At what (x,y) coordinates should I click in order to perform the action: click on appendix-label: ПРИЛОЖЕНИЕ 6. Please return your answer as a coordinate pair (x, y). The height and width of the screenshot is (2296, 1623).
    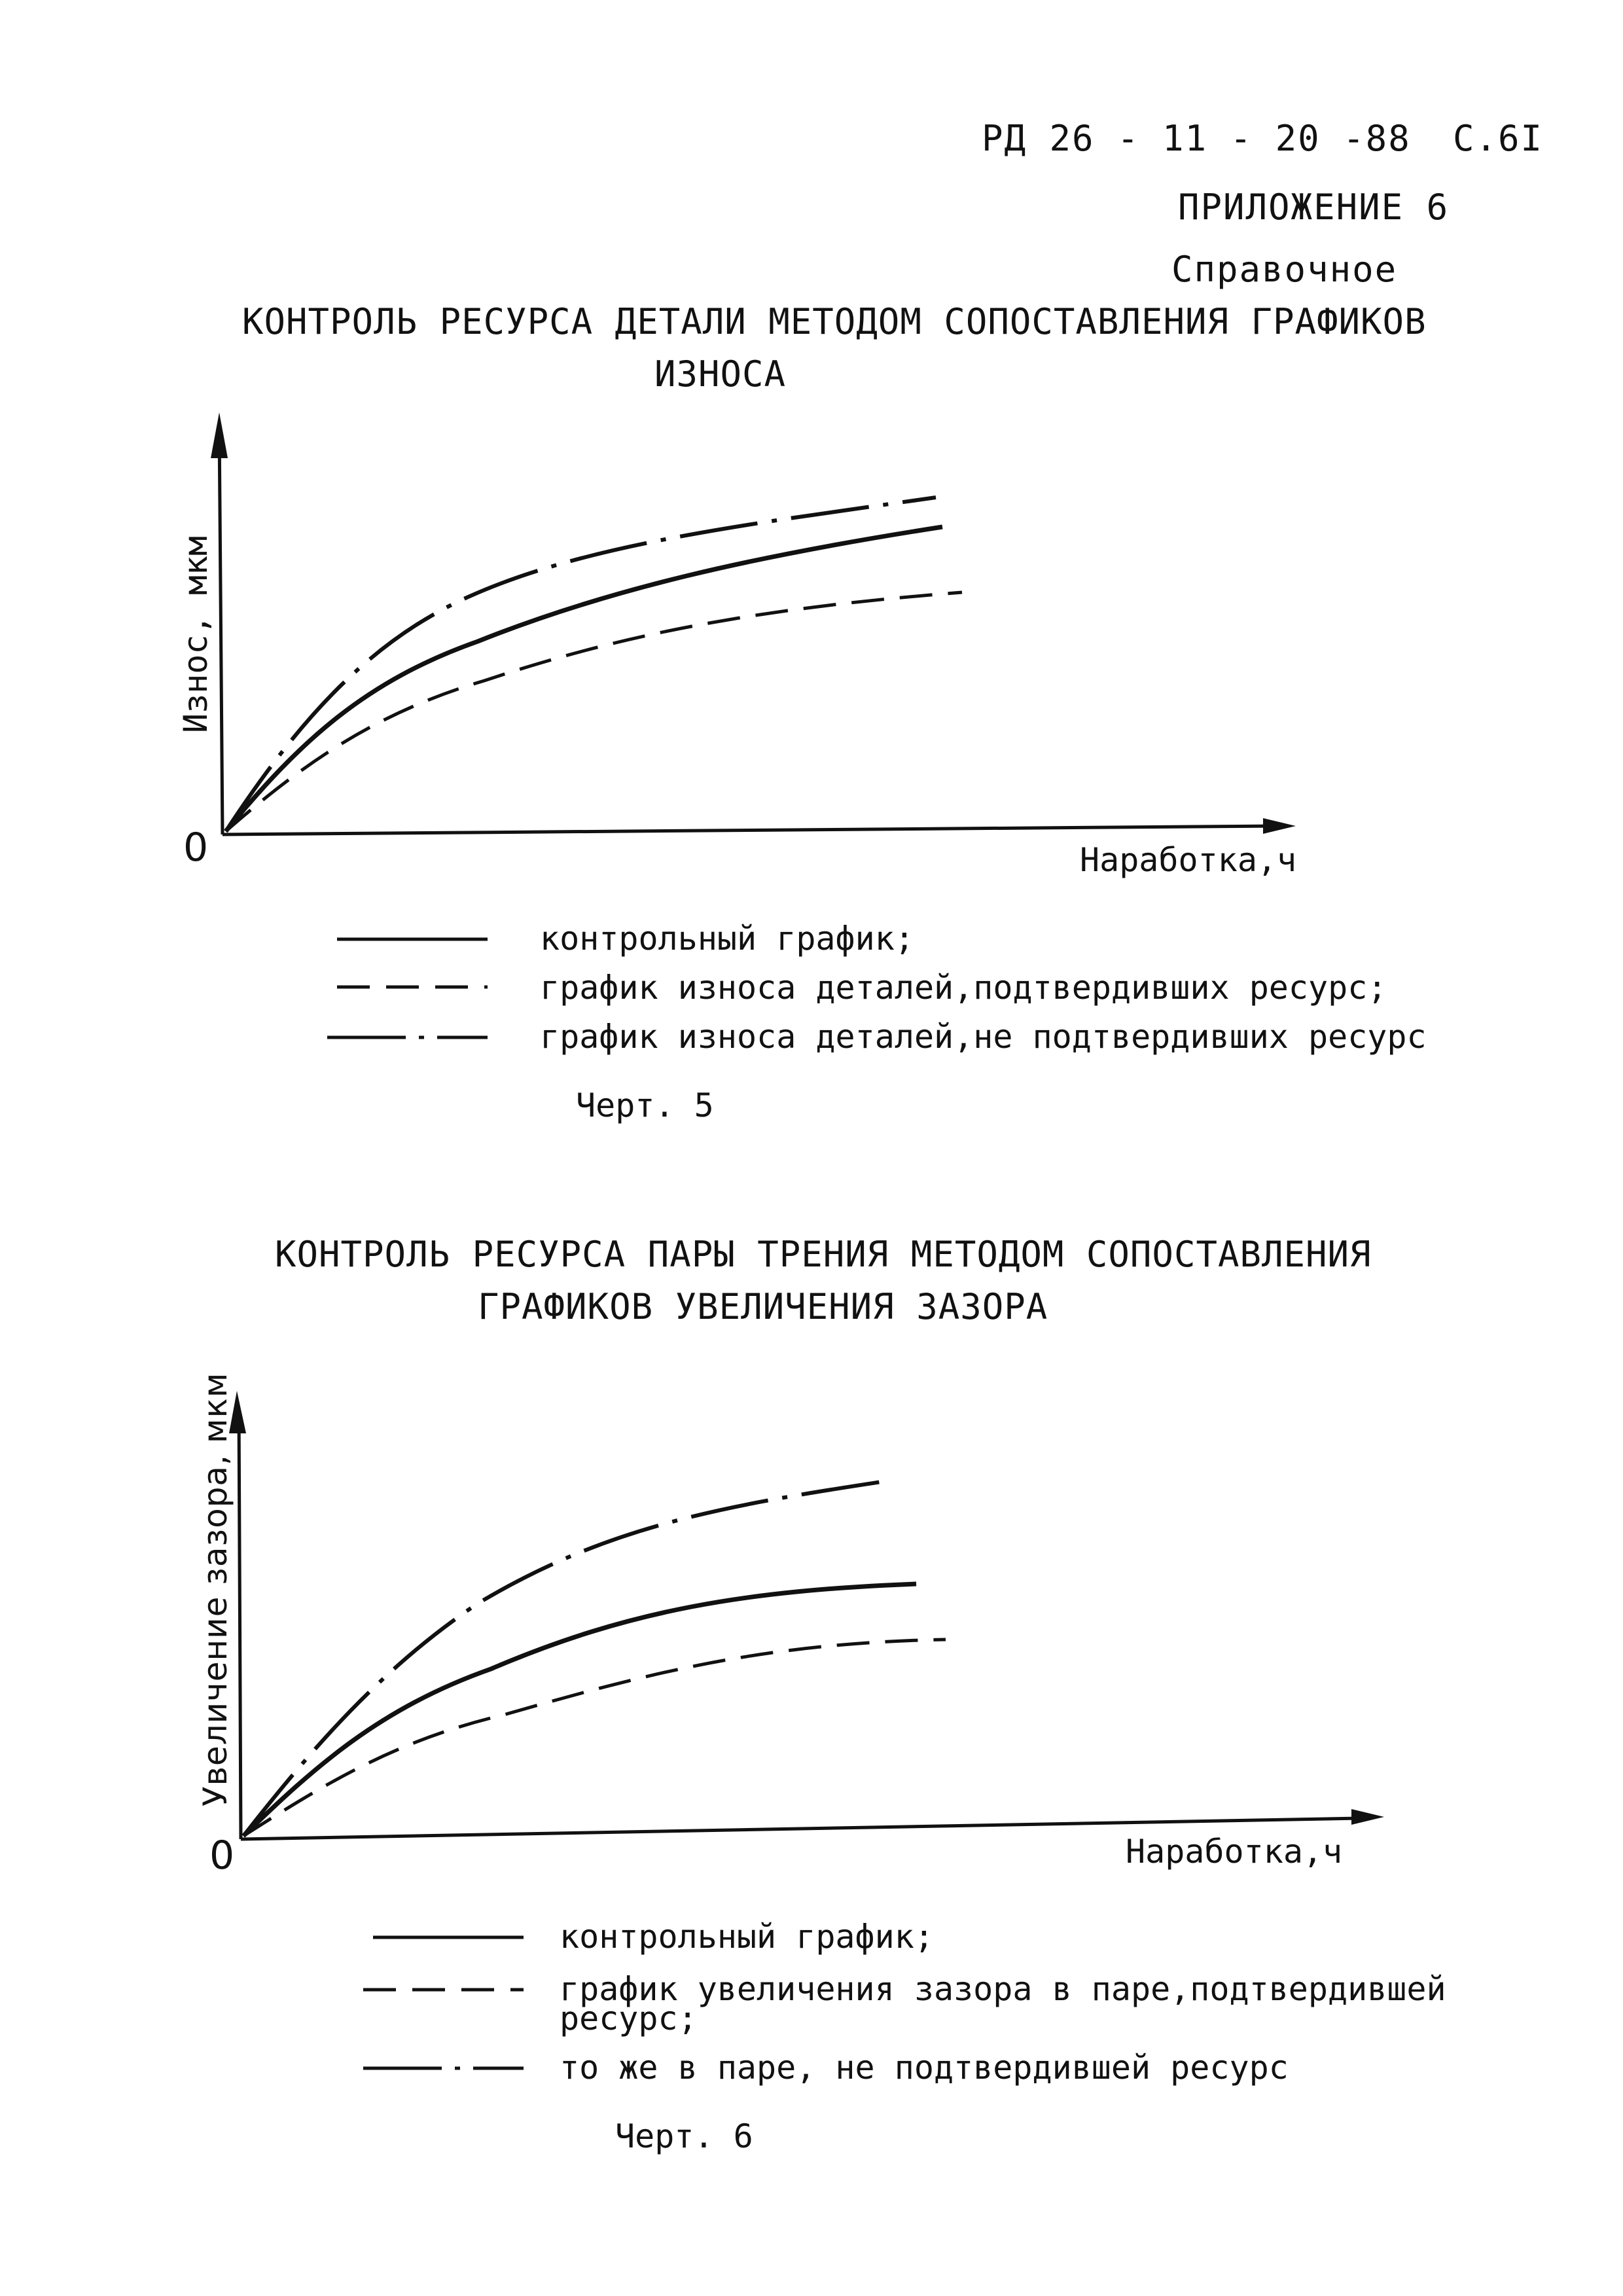
    Looking at the image, I should click on (1314, 207).